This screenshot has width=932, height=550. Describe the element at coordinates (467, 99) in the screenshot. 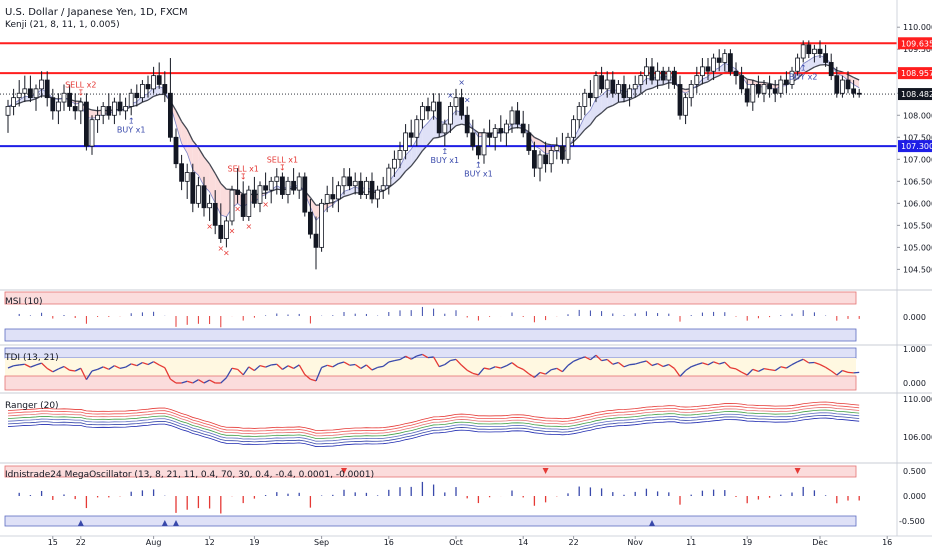

I see `buy-x-marker: ×` at that location.